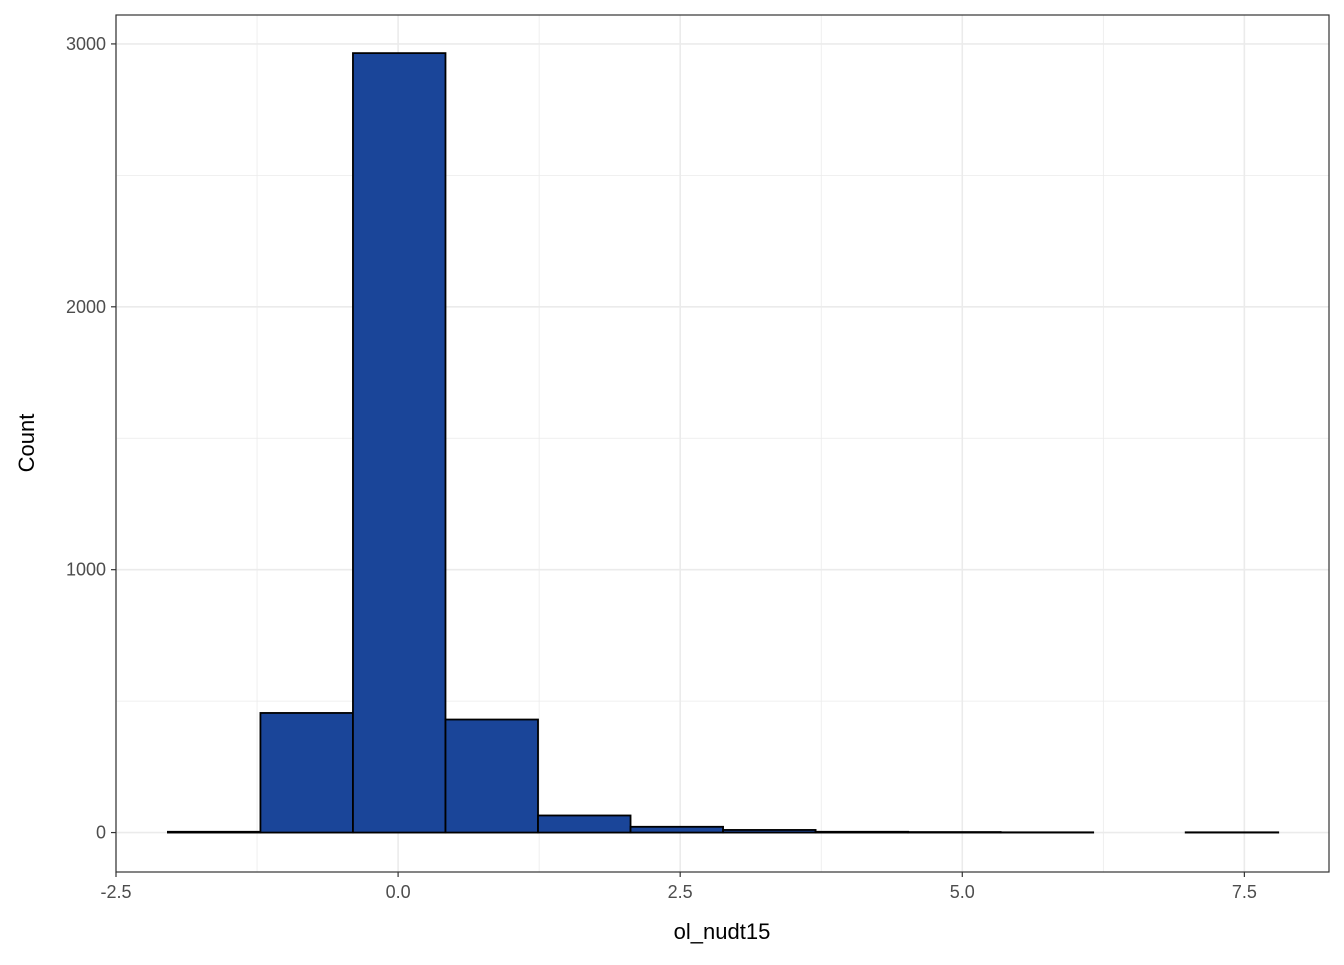 Image resolution: width=1344 pixels, height=965 pixels. What do you see at coordinates (101, 833) in the screenshot?
I see `y-tick-label: 0` at bounding box center [101, 833].